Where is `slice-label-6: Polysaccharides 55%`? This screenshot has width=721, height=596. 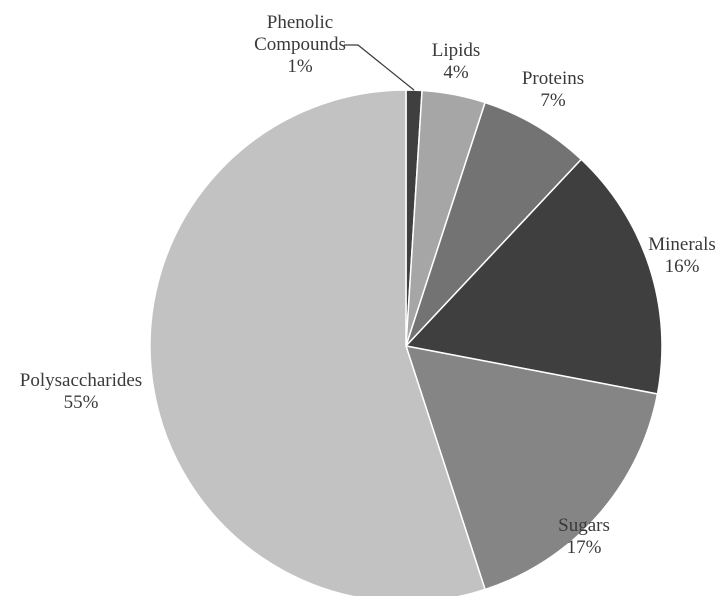
slice-label-6: Polysaccharides 55% is located at coordinates (81, 391).